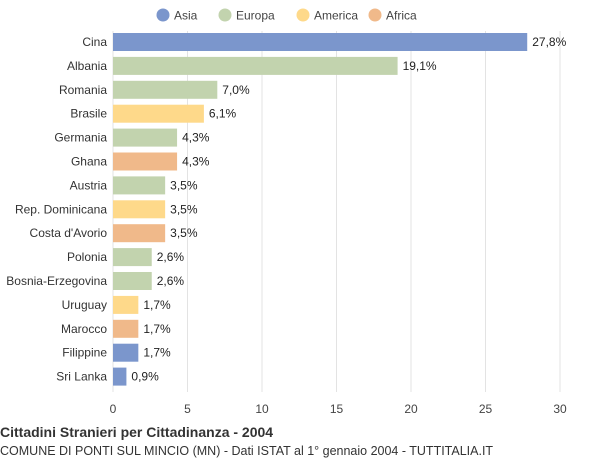  I want to click on value-label: 27,8%, so click(549, 42).